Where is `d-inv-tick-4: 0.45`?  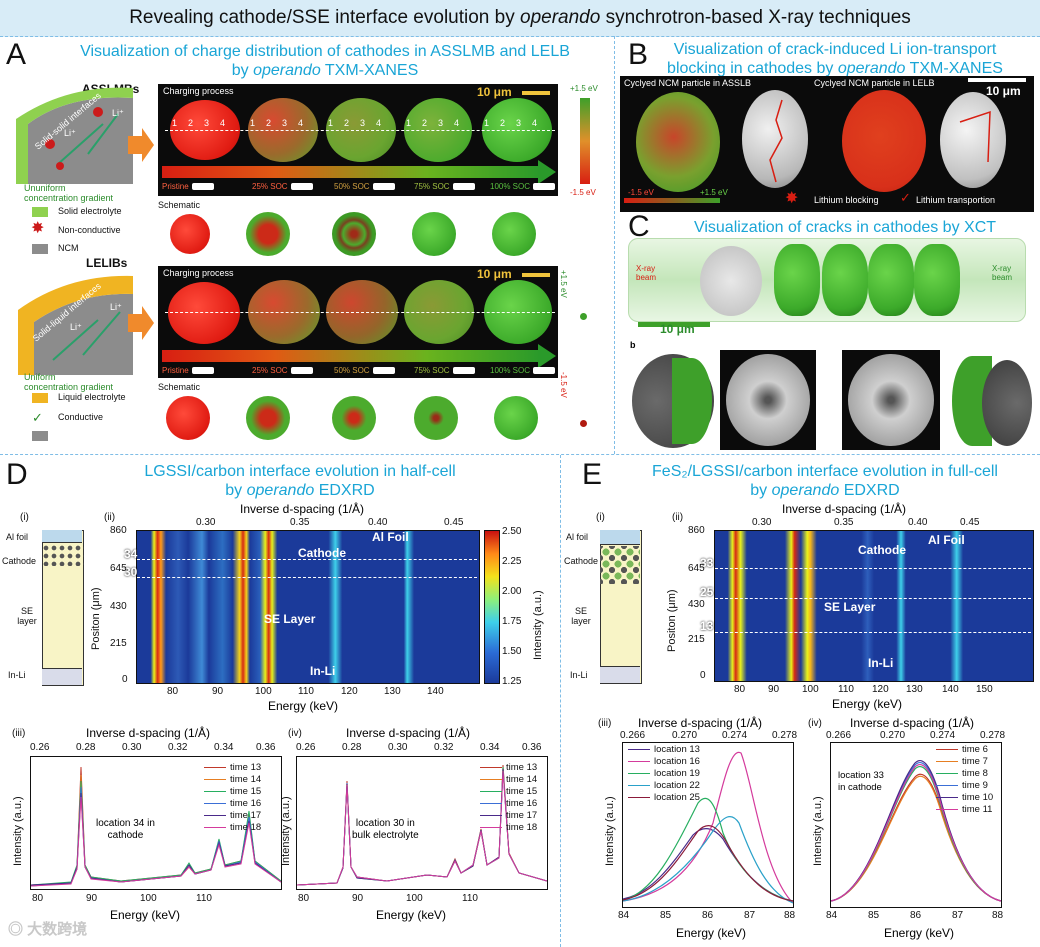
d-inv-tick-4: 0.45 is located at coordinates (454, 522).